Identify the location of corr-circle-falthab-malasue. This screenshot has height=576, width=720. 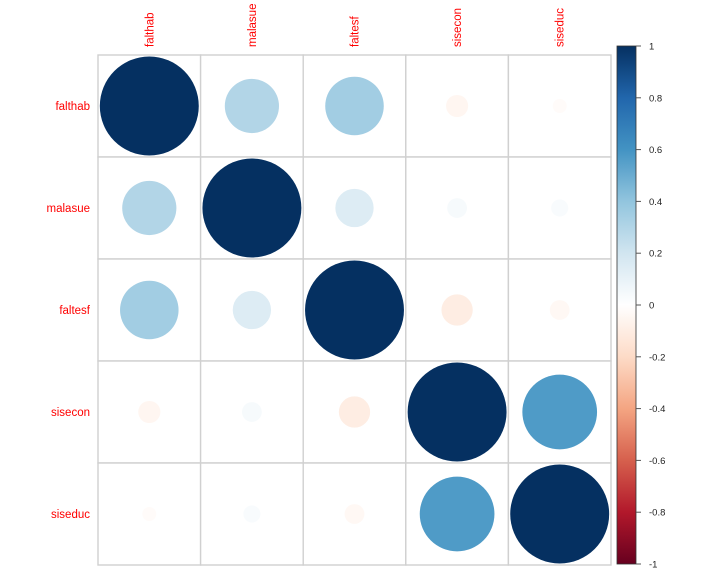
(251, 106).